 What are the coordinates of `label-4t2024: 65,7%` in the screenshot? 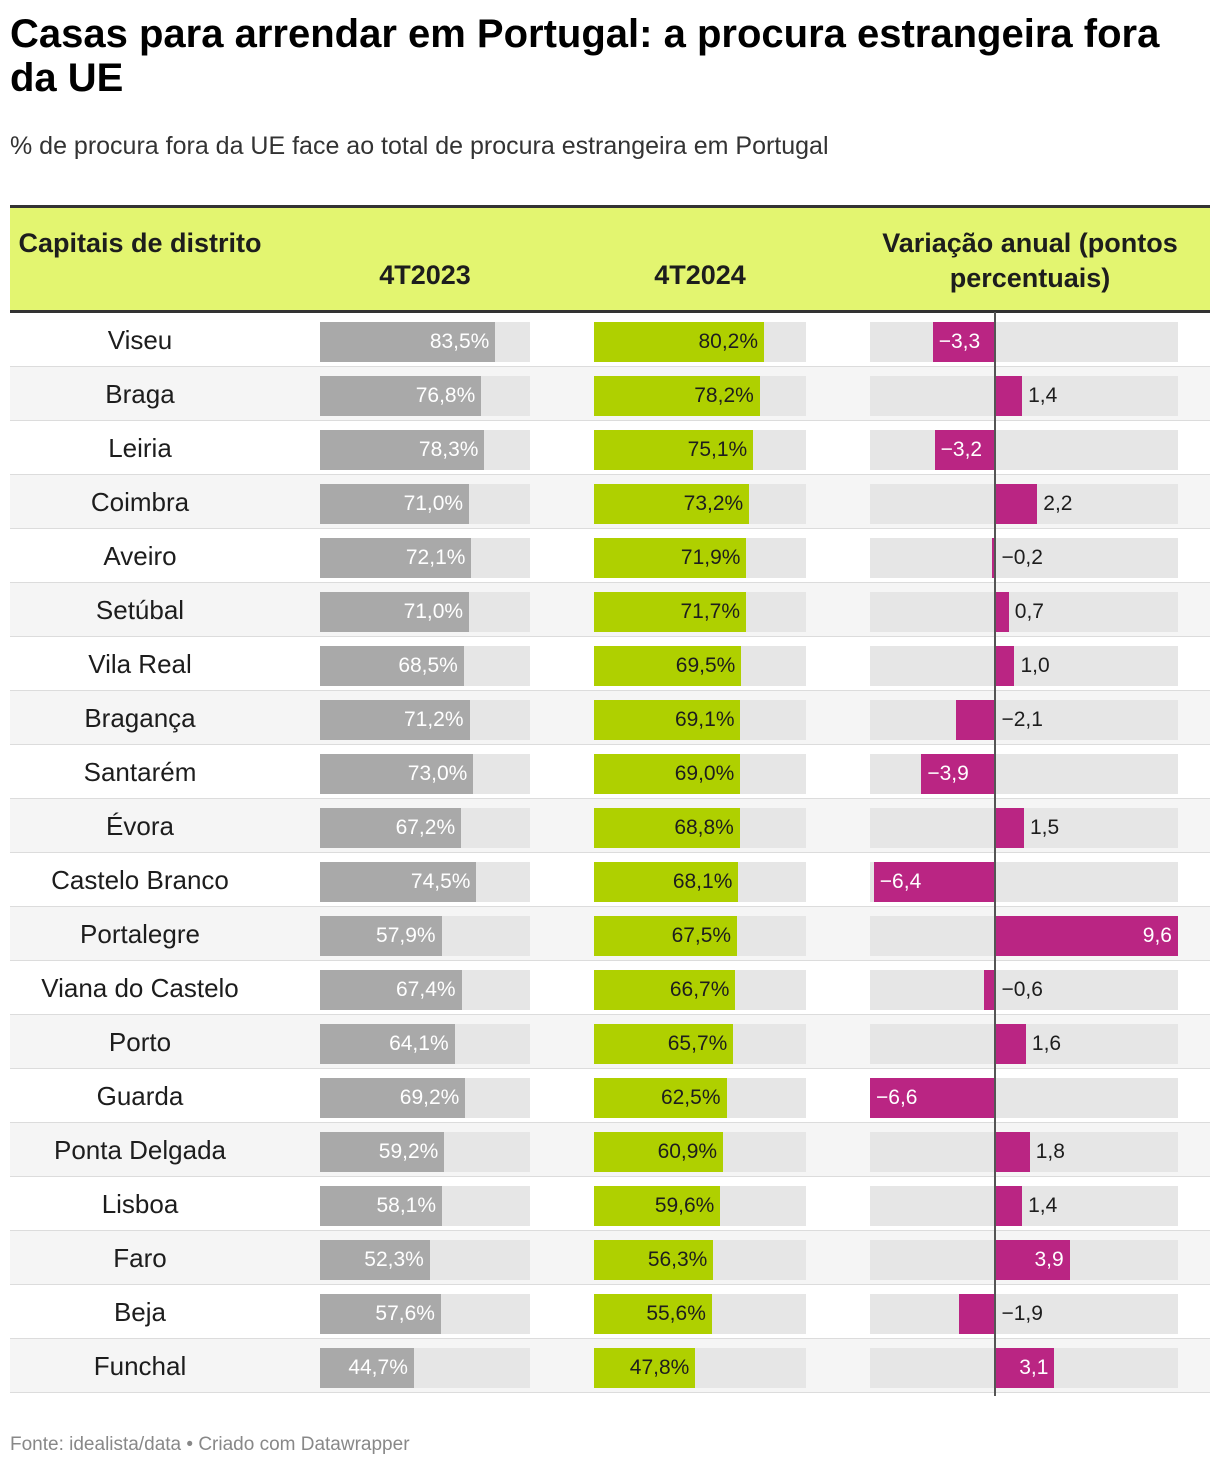 It's located at (697, 1043).